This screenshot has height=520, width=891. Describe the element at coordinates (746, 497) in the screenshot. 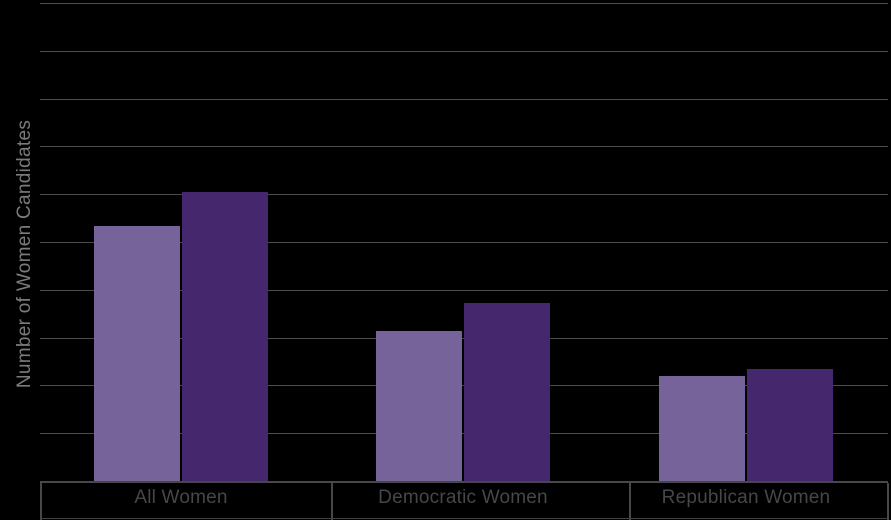

I see `category-label-2: Republican Women` at that location.